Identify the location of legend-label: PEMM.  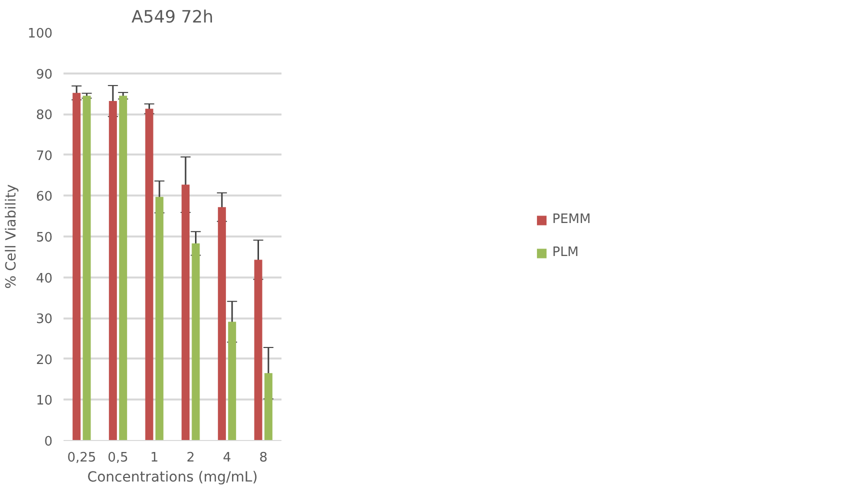
(571, 219).